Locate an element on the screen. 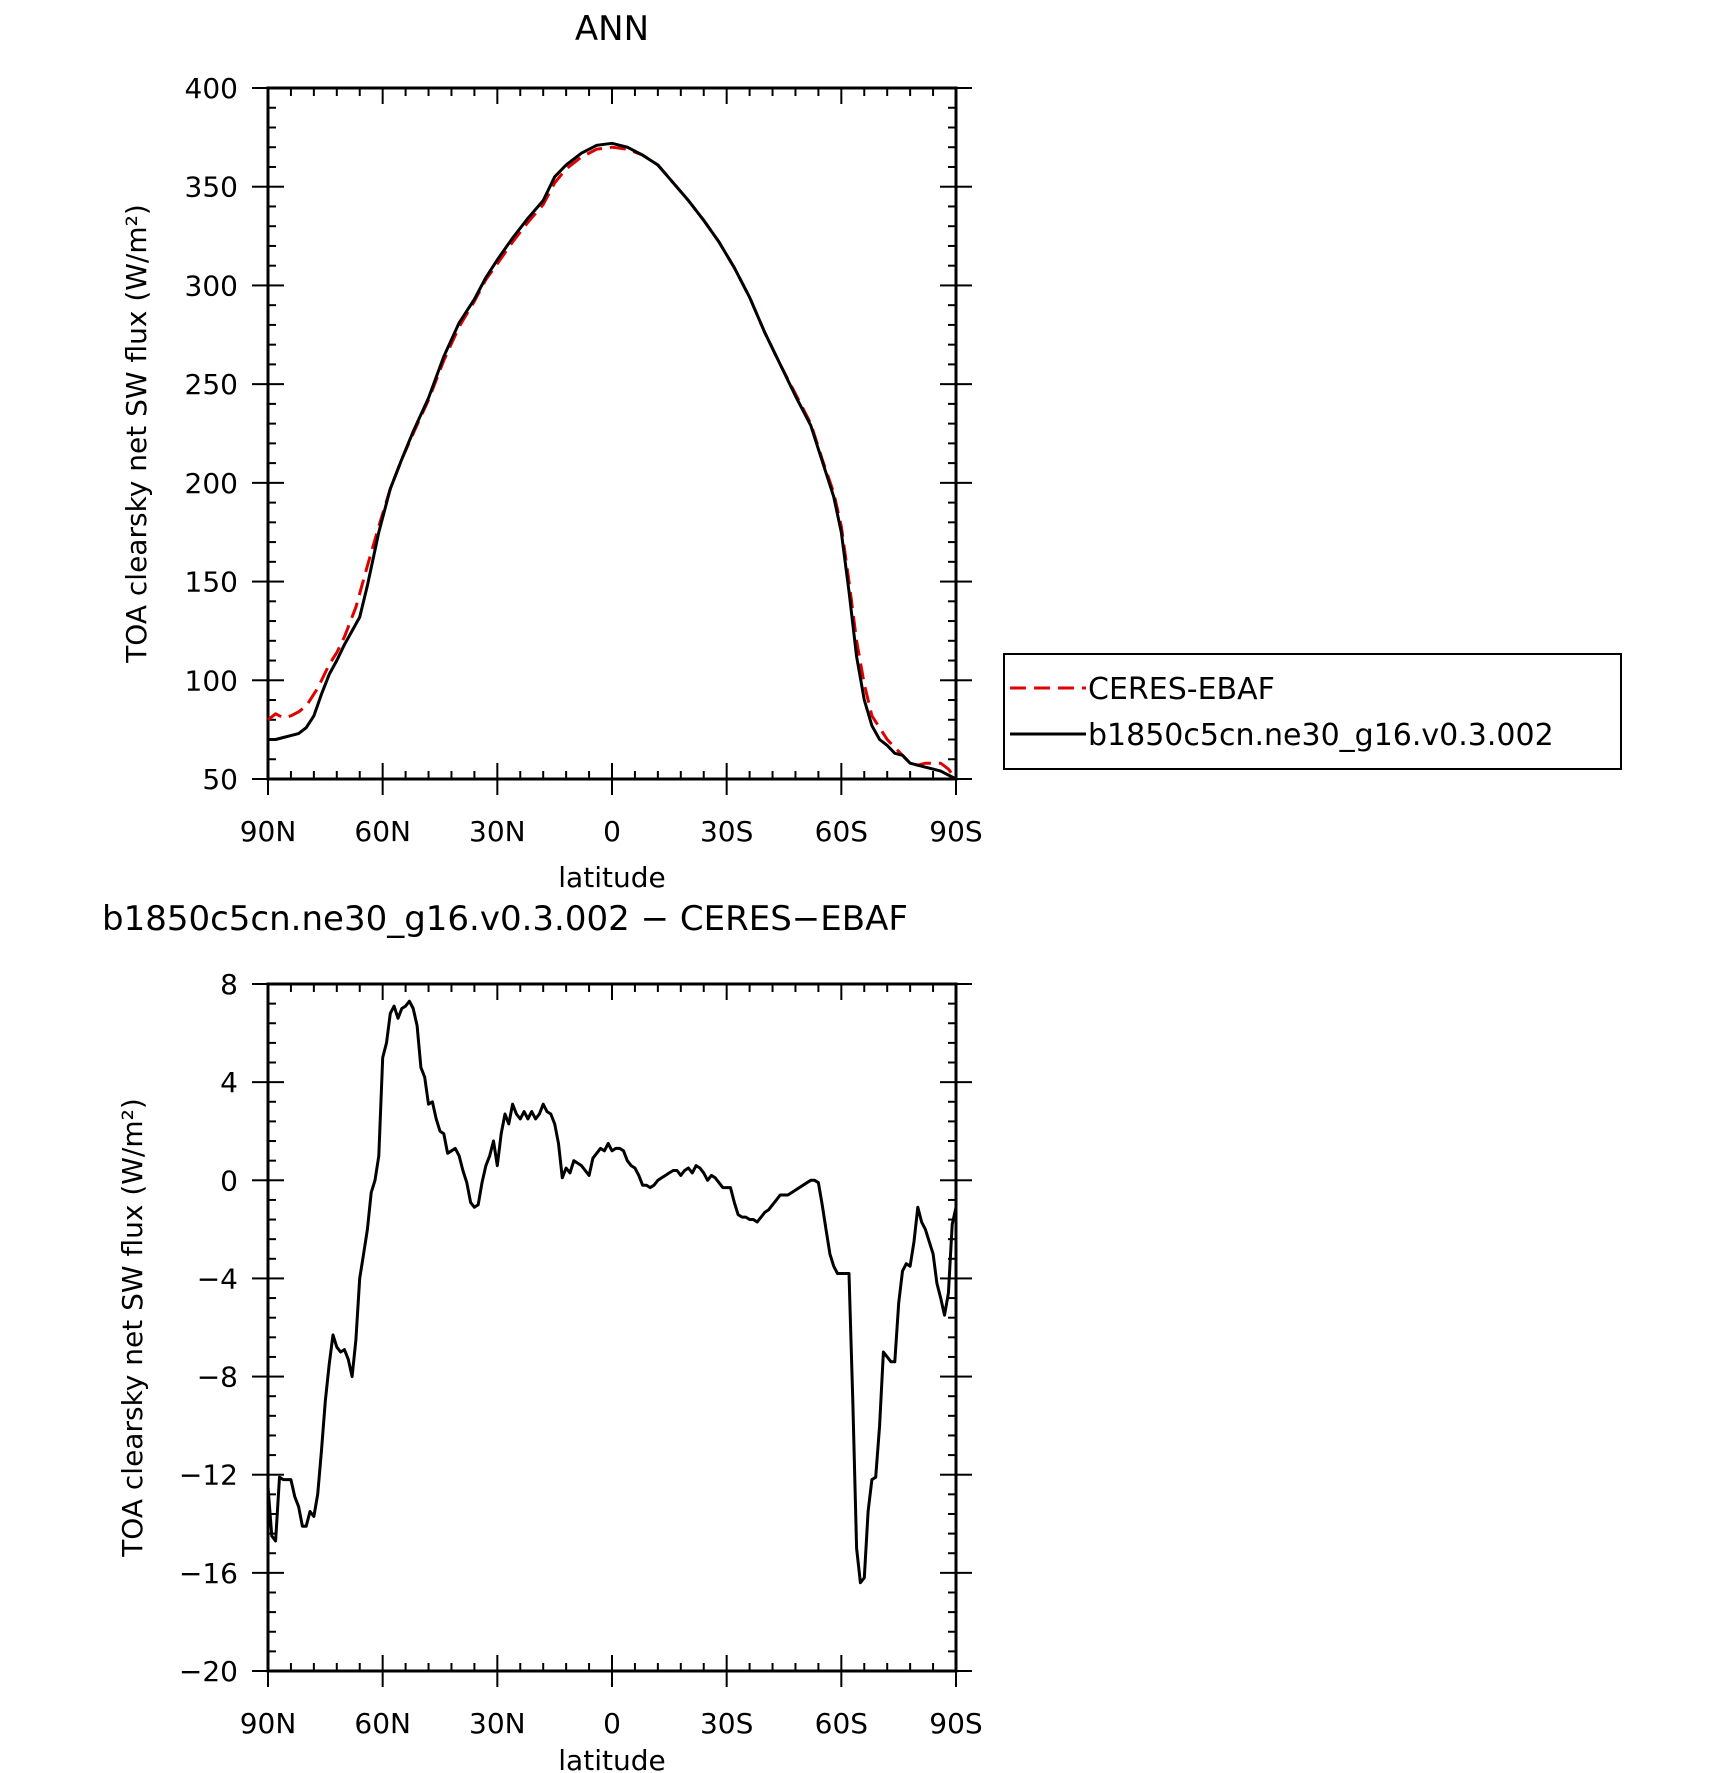 The height and width of the screenshot is (1773, 1710). y-tick-label: 250 is located at coordinates (211, 384).